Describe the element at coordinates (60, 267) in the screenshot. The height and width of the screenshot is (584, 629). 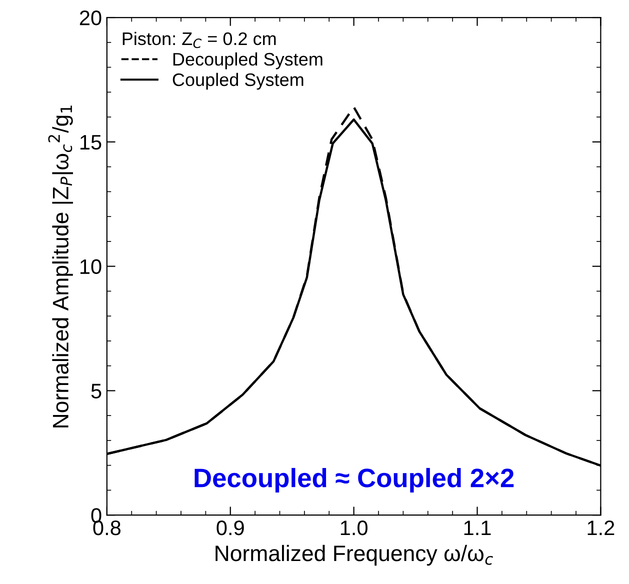
I see `y-axis-title: Normalized Amplitude |Z$_{P}$|ω$_{c}$$^{2}$/g$_{1}$` at that location.